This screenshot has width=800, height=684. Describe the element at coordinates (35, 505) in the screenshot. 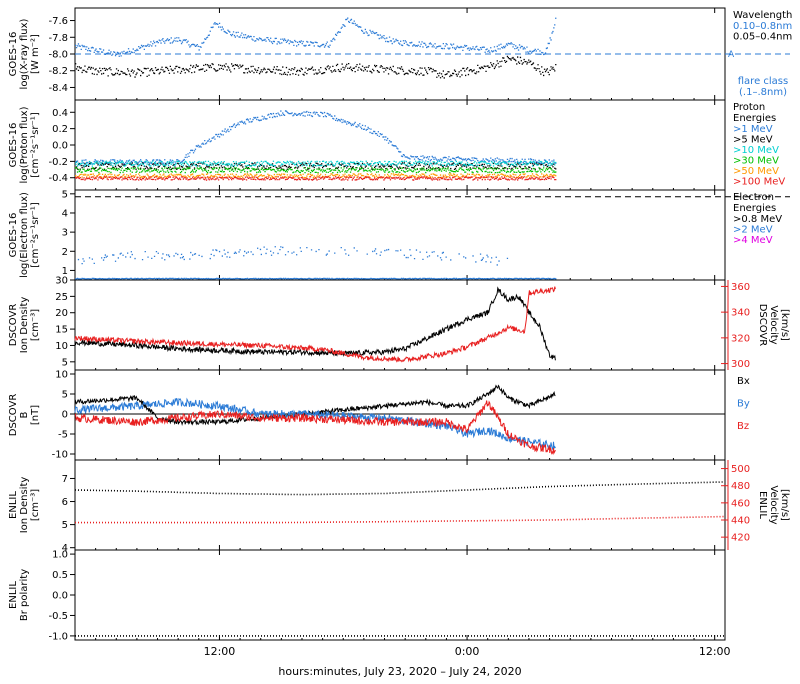

I see `ylabel-enlil_density-2: [cm⁻³]` at that location.